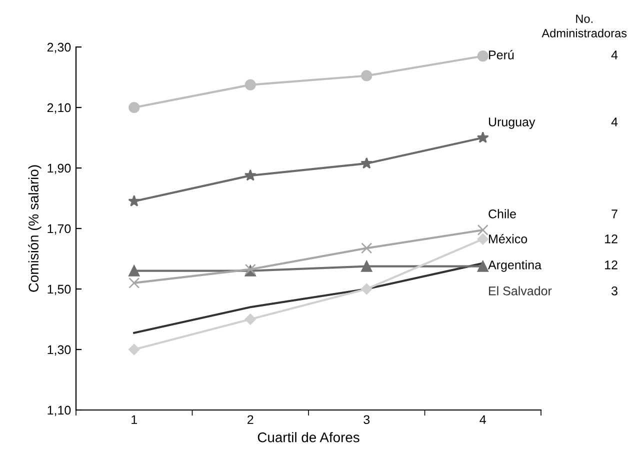 This screenshot has height=457, width=631. I want to click on series-label: Chile, so click(502, 213).